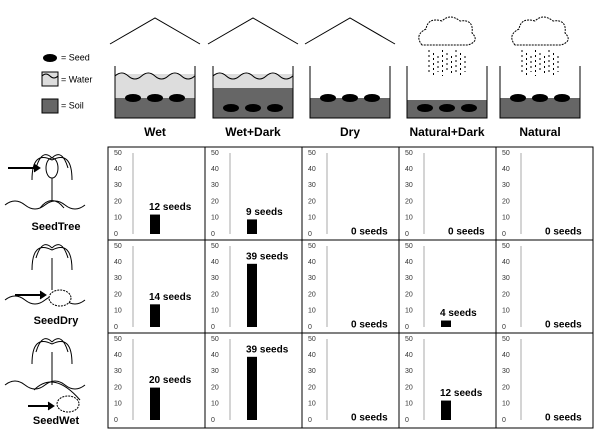 The height and width of the screenshot is (441, 600). Describe the element at coordinates (539, 132) in the screenshot. I see `condition-label: Natural` at that location.